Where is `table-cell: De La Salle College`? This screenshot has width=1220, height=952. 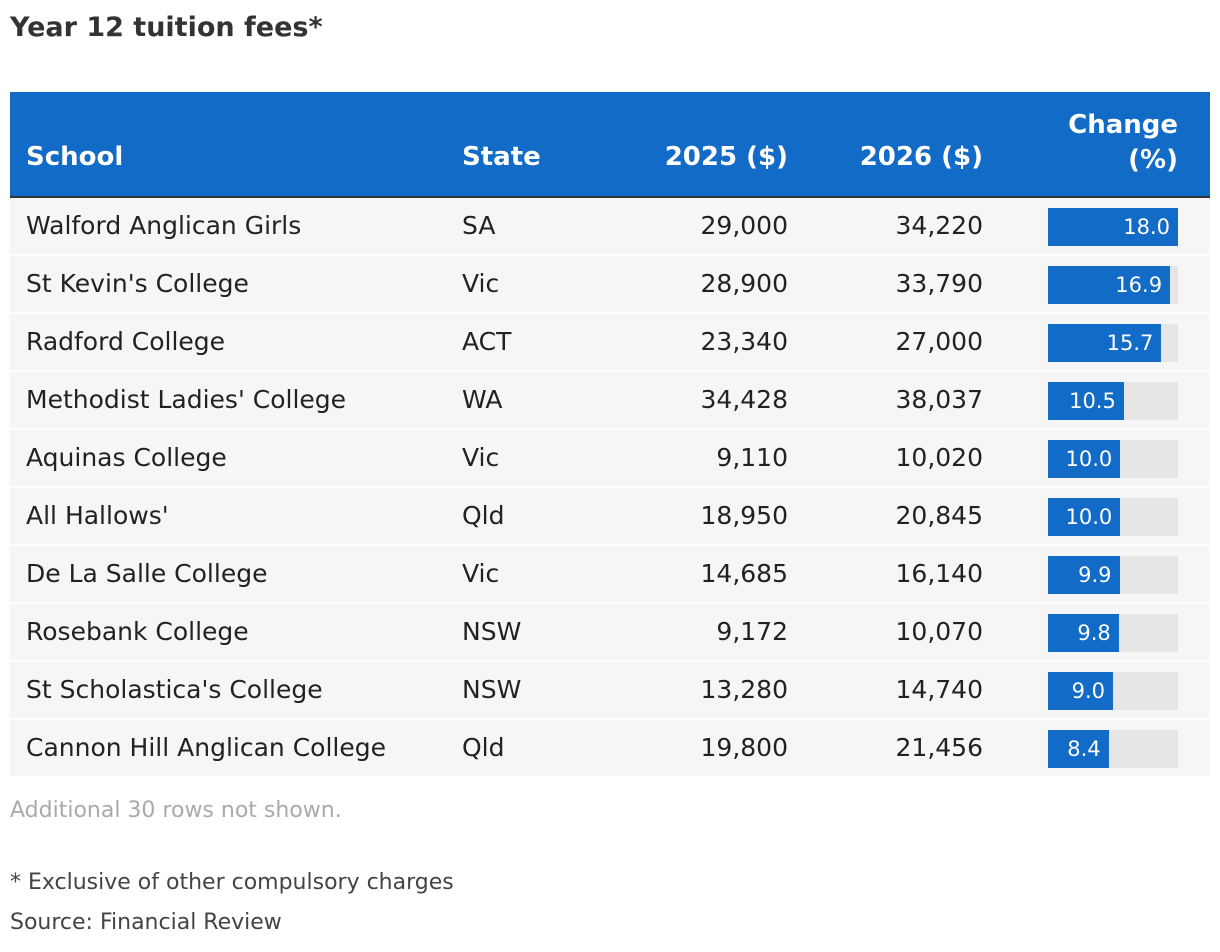
table-cell: De La Salle College is located at coordinates (147, 573).